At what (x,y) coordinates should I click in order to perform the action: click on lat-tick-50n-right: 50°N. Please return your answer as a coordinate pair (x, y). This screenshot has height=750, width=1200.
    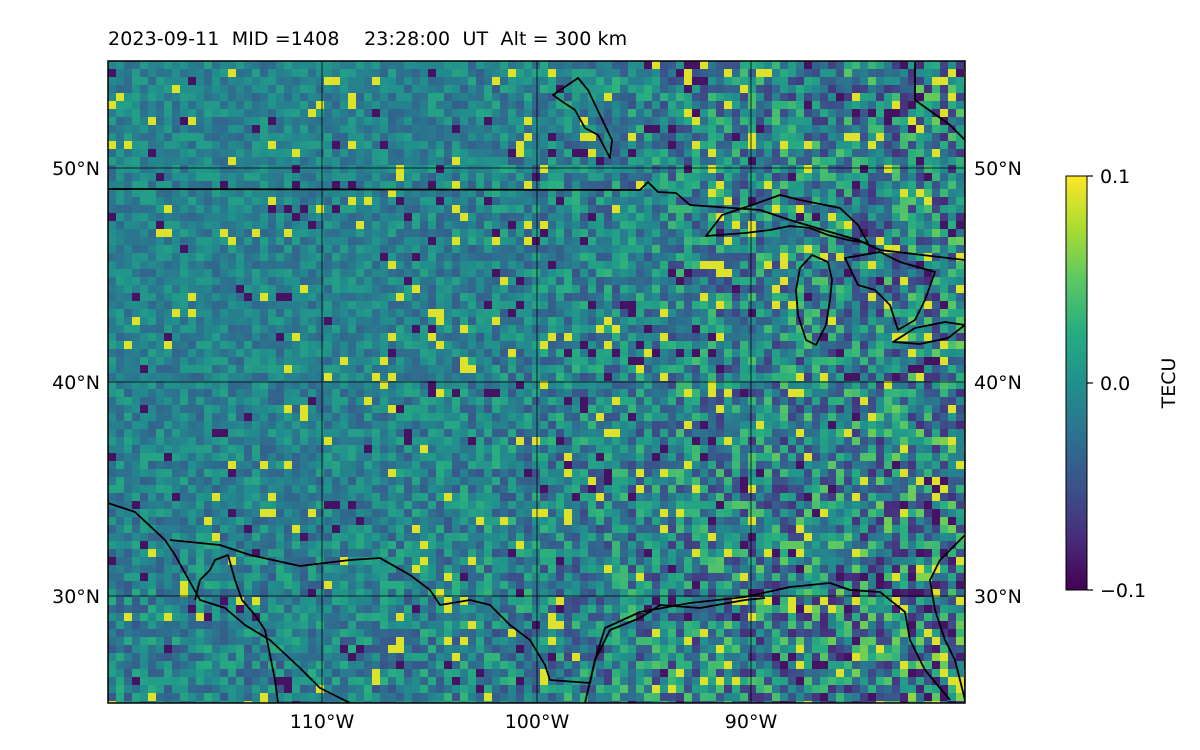
    Looking at the image, I should click on (998, 169).